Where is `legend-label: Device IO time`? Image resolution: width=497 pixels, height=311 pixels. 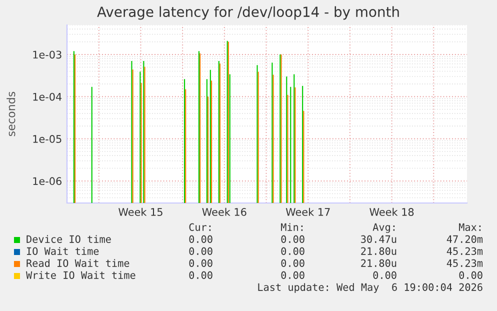
legend-label: Device IO time is located at coordinates (68, 239).